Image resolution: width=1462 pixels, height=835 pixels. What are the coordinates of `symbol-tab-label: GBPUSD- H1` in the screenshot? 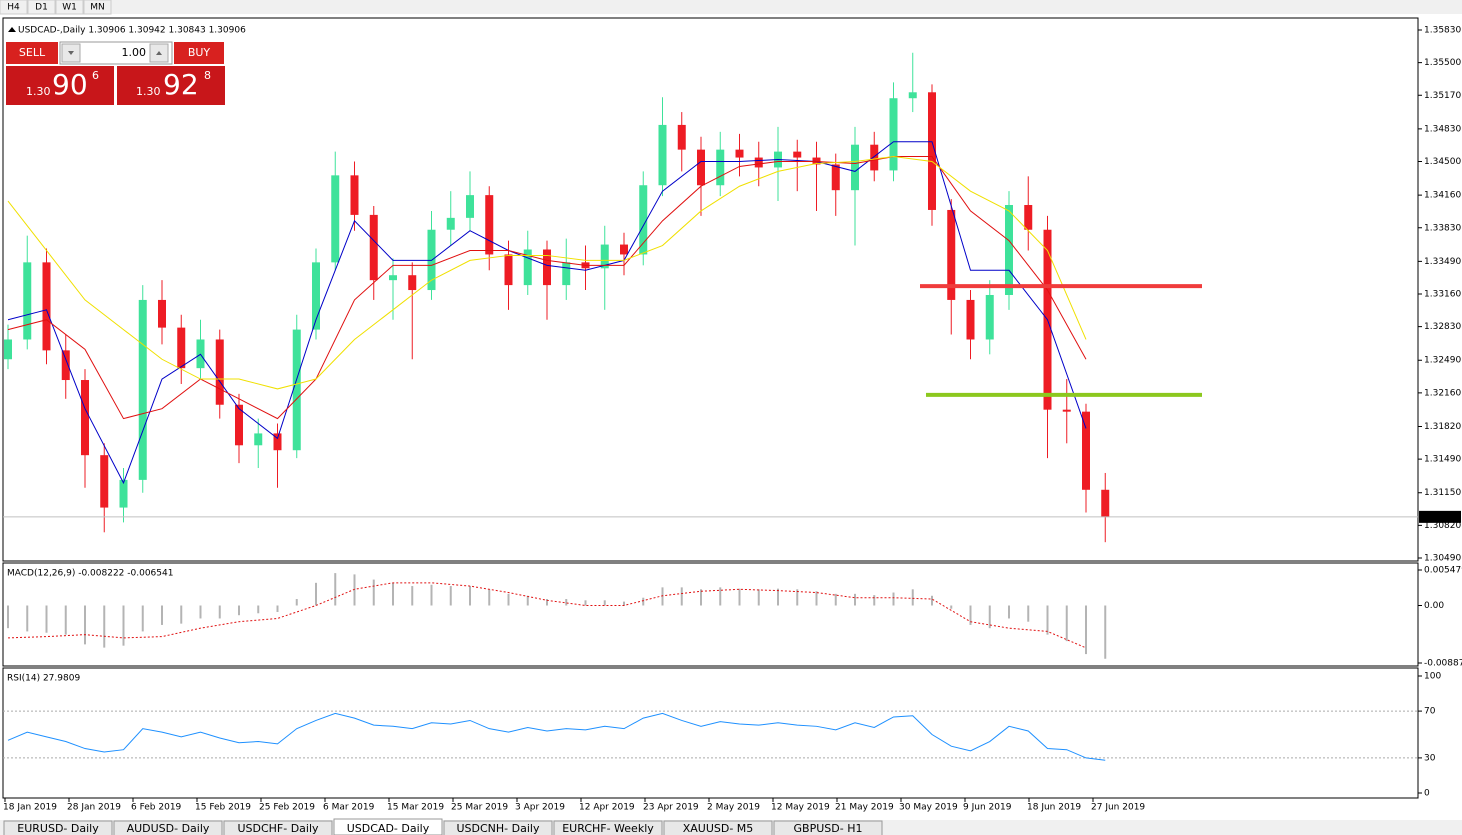 It's located at (828, 828).